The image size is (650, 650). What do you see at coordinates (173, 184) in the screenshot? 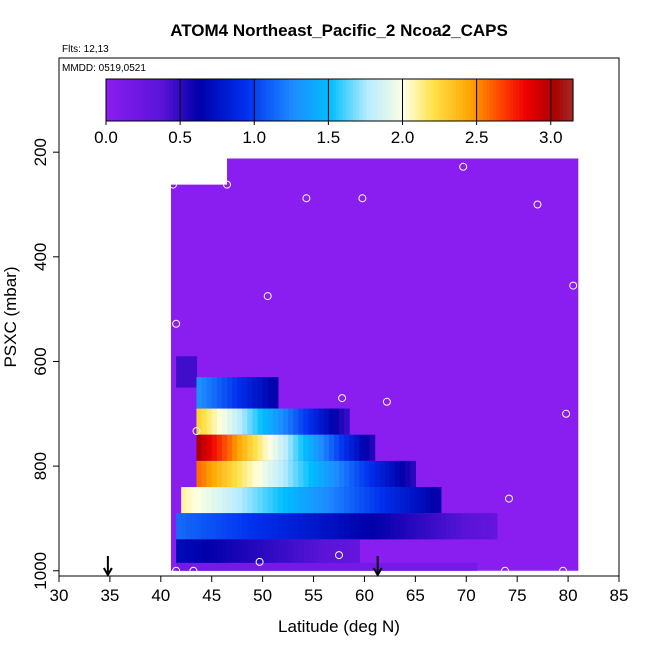
I see `sample-marker` at bounding box center [173, 184].